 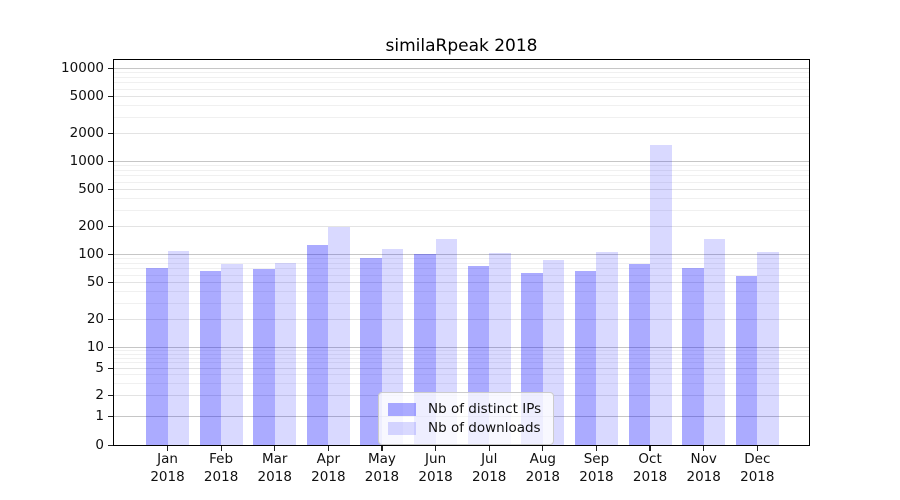 What do you see at coordinates (167, 459) in the screenshot?
I see `x-tick-month: Jan` at bounding box center [167, 459].